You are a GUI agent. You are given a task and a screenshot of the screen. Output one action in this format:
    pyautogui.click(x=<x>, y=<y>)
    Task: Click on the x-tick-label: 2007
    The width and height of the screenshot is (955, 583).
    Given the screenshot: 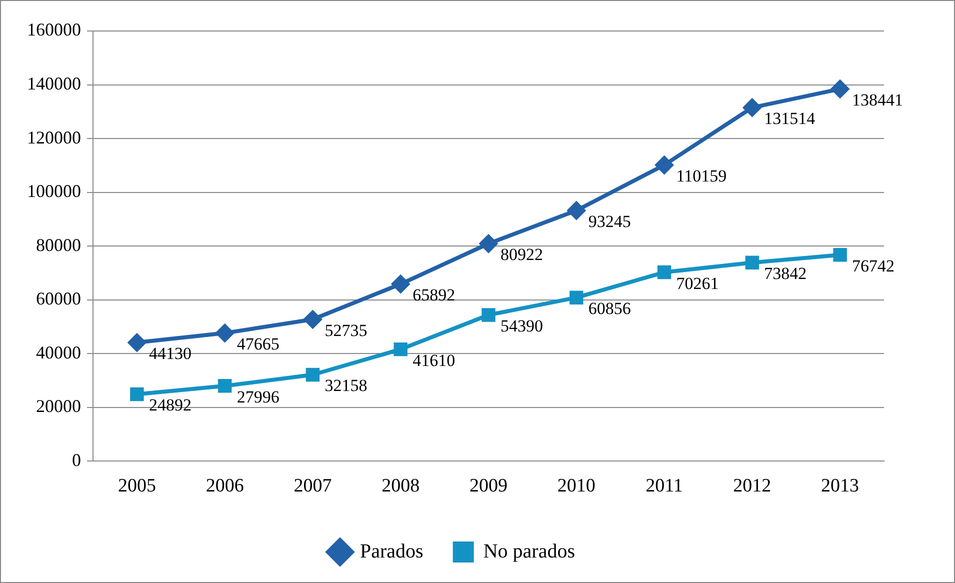 What is the action you would take?
    pyautogui.click(x=313, y=486)
    